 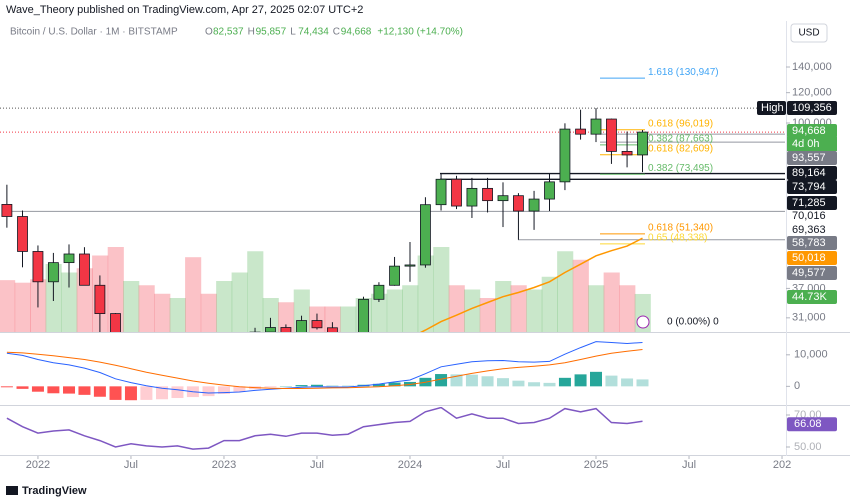 What do you see at coordinates (425, 10) in the screenshot?
I see `header-bg` at bounding box center [425, 10].